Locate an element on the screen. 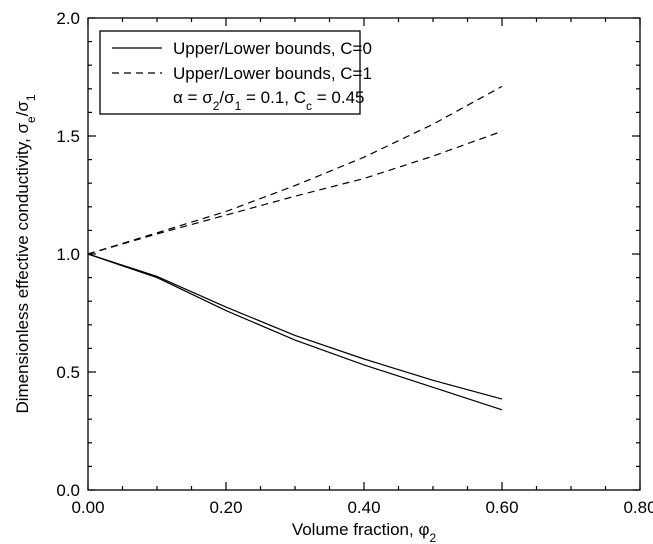  x-tick-label: 0.60 is located at coordinates (501, 507).